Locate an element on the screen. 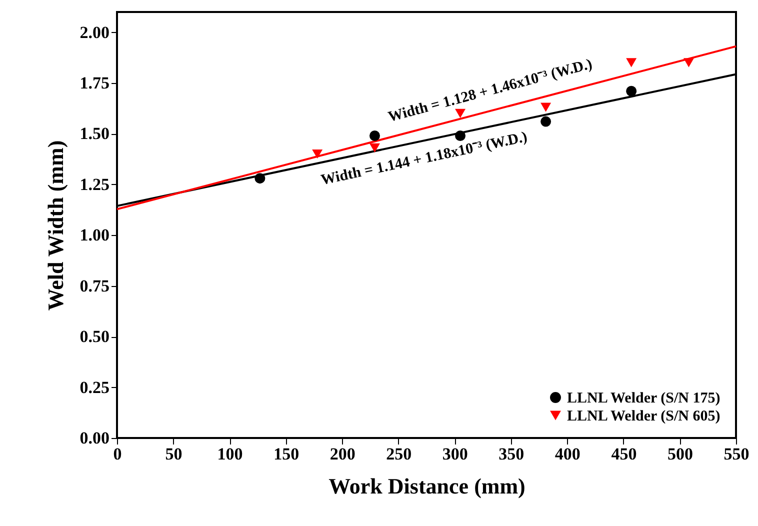  y-tick-label: 2.00 is located at coordinates (95, 32).